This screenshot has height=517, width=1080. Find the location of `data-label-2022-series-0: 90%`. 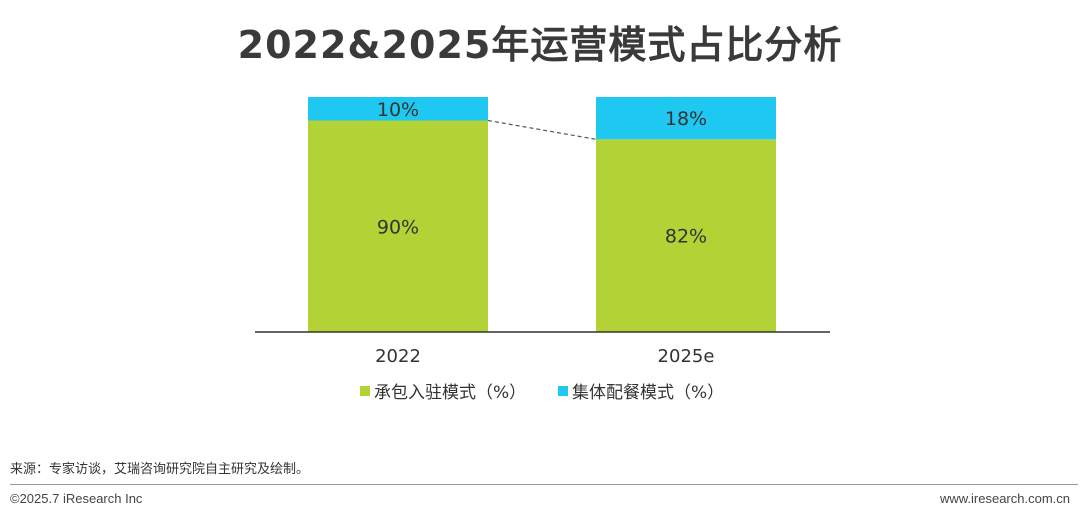

data-label-2022-series-0: 90% is located at coordinates (398, 227).